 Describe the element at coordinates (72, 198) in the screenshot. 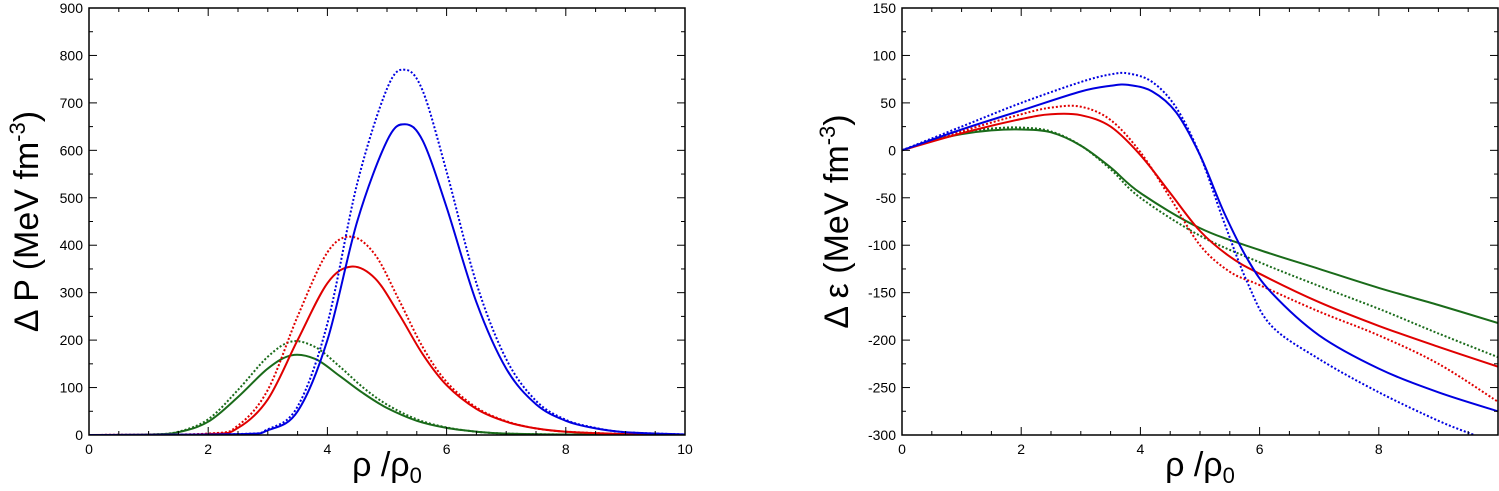

I see `y-tick-label: 500` at that location.